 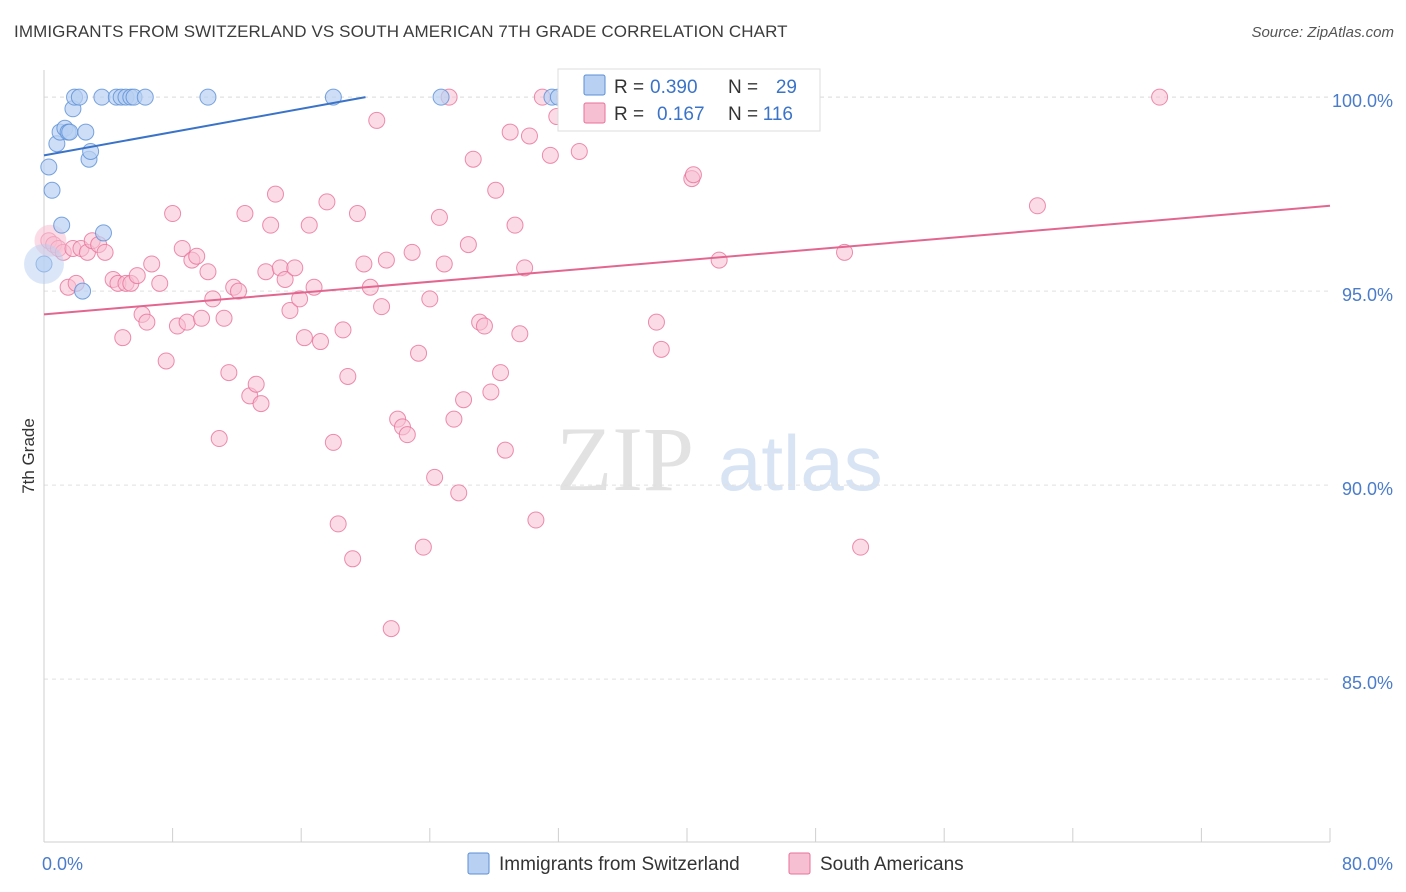 What do you see at coordinates (44, 263) in the screenshot?
I see `point-switzerland-large` at bounding box center [44, 263].